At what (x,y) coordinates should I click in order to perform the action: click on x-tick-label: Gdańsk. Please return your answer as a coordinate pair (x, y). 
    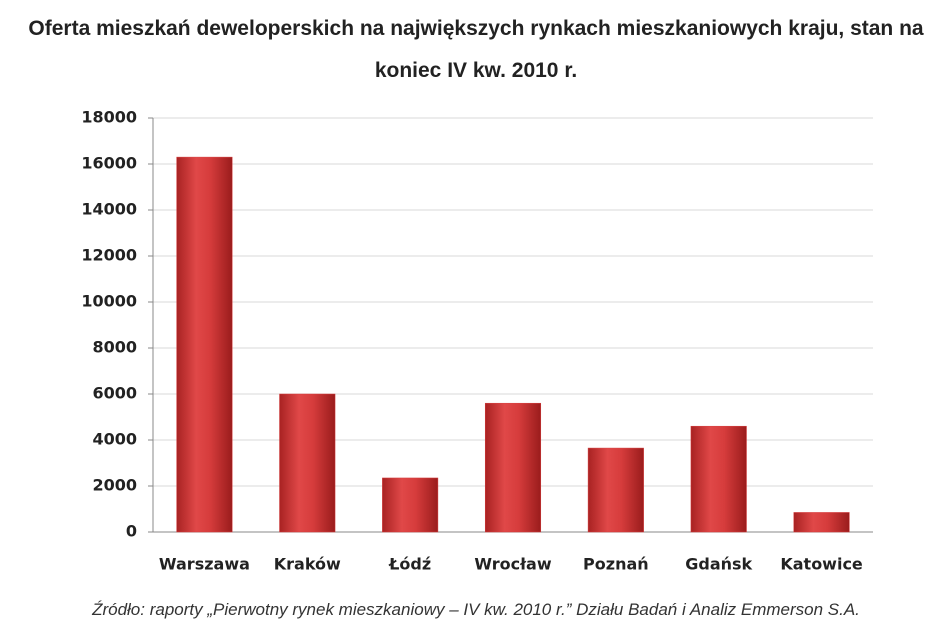
    Looking at the image, I should click on (718, 564).